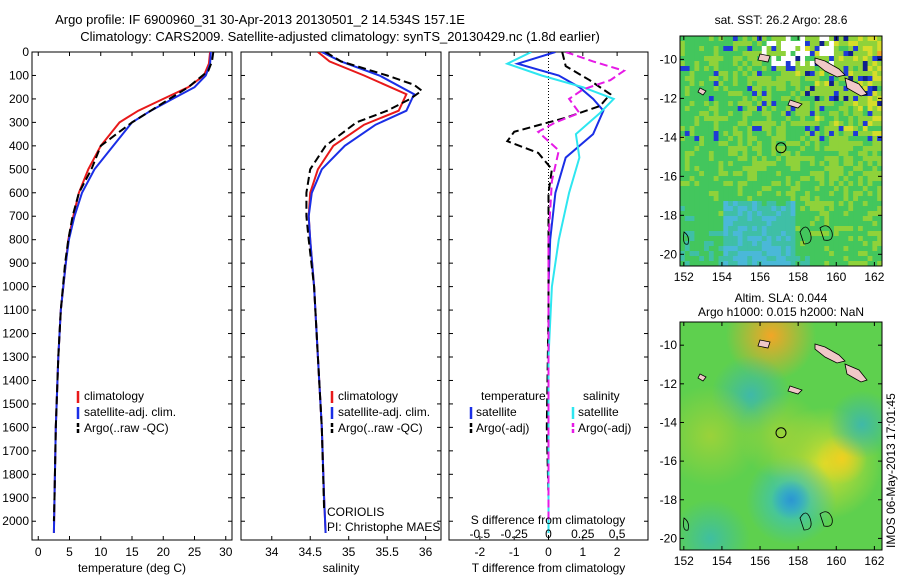 The image size is (900, 580). Describe the element at coordinates (781, 20) in the screenshot. I see `sst-map-title: sat. SST: 26.2 Argo: 28.6` at that location.